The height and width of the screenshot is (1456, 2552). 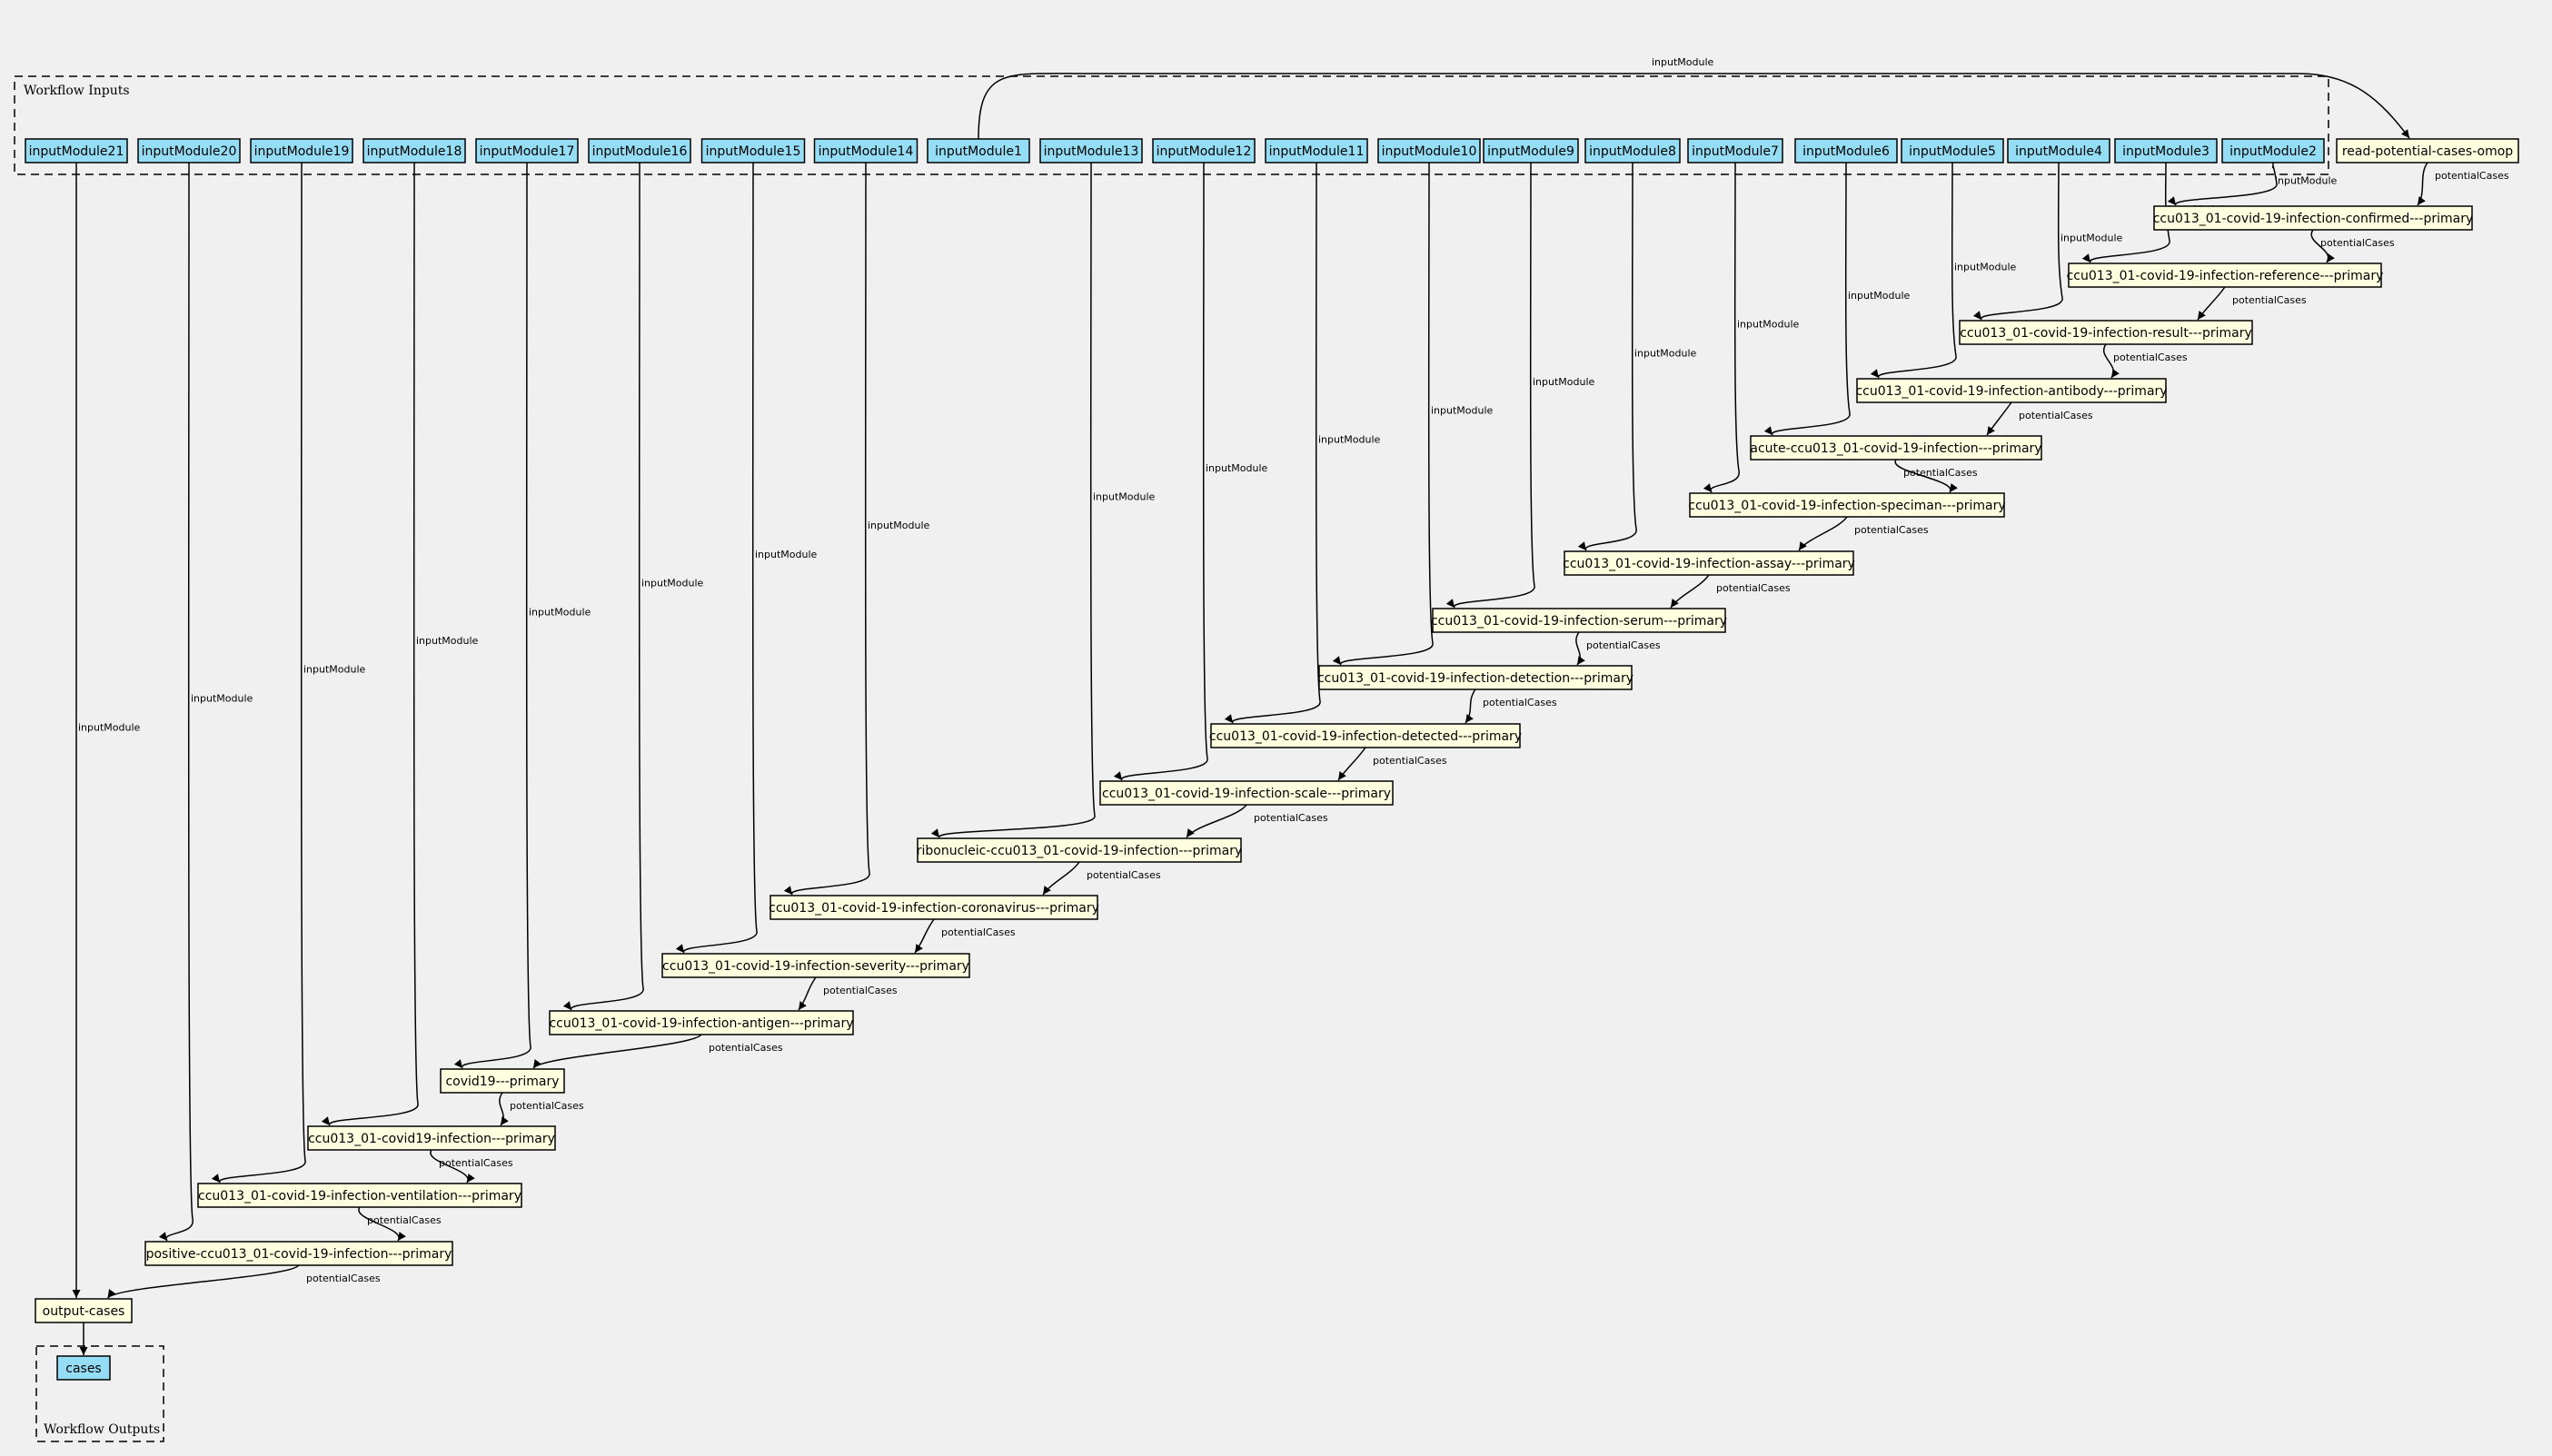 I want to click on step-node-ccu013-01-covid19-infection-primary: ccu013_01-covid19-infection---primary, so click(x=432, y=1138).